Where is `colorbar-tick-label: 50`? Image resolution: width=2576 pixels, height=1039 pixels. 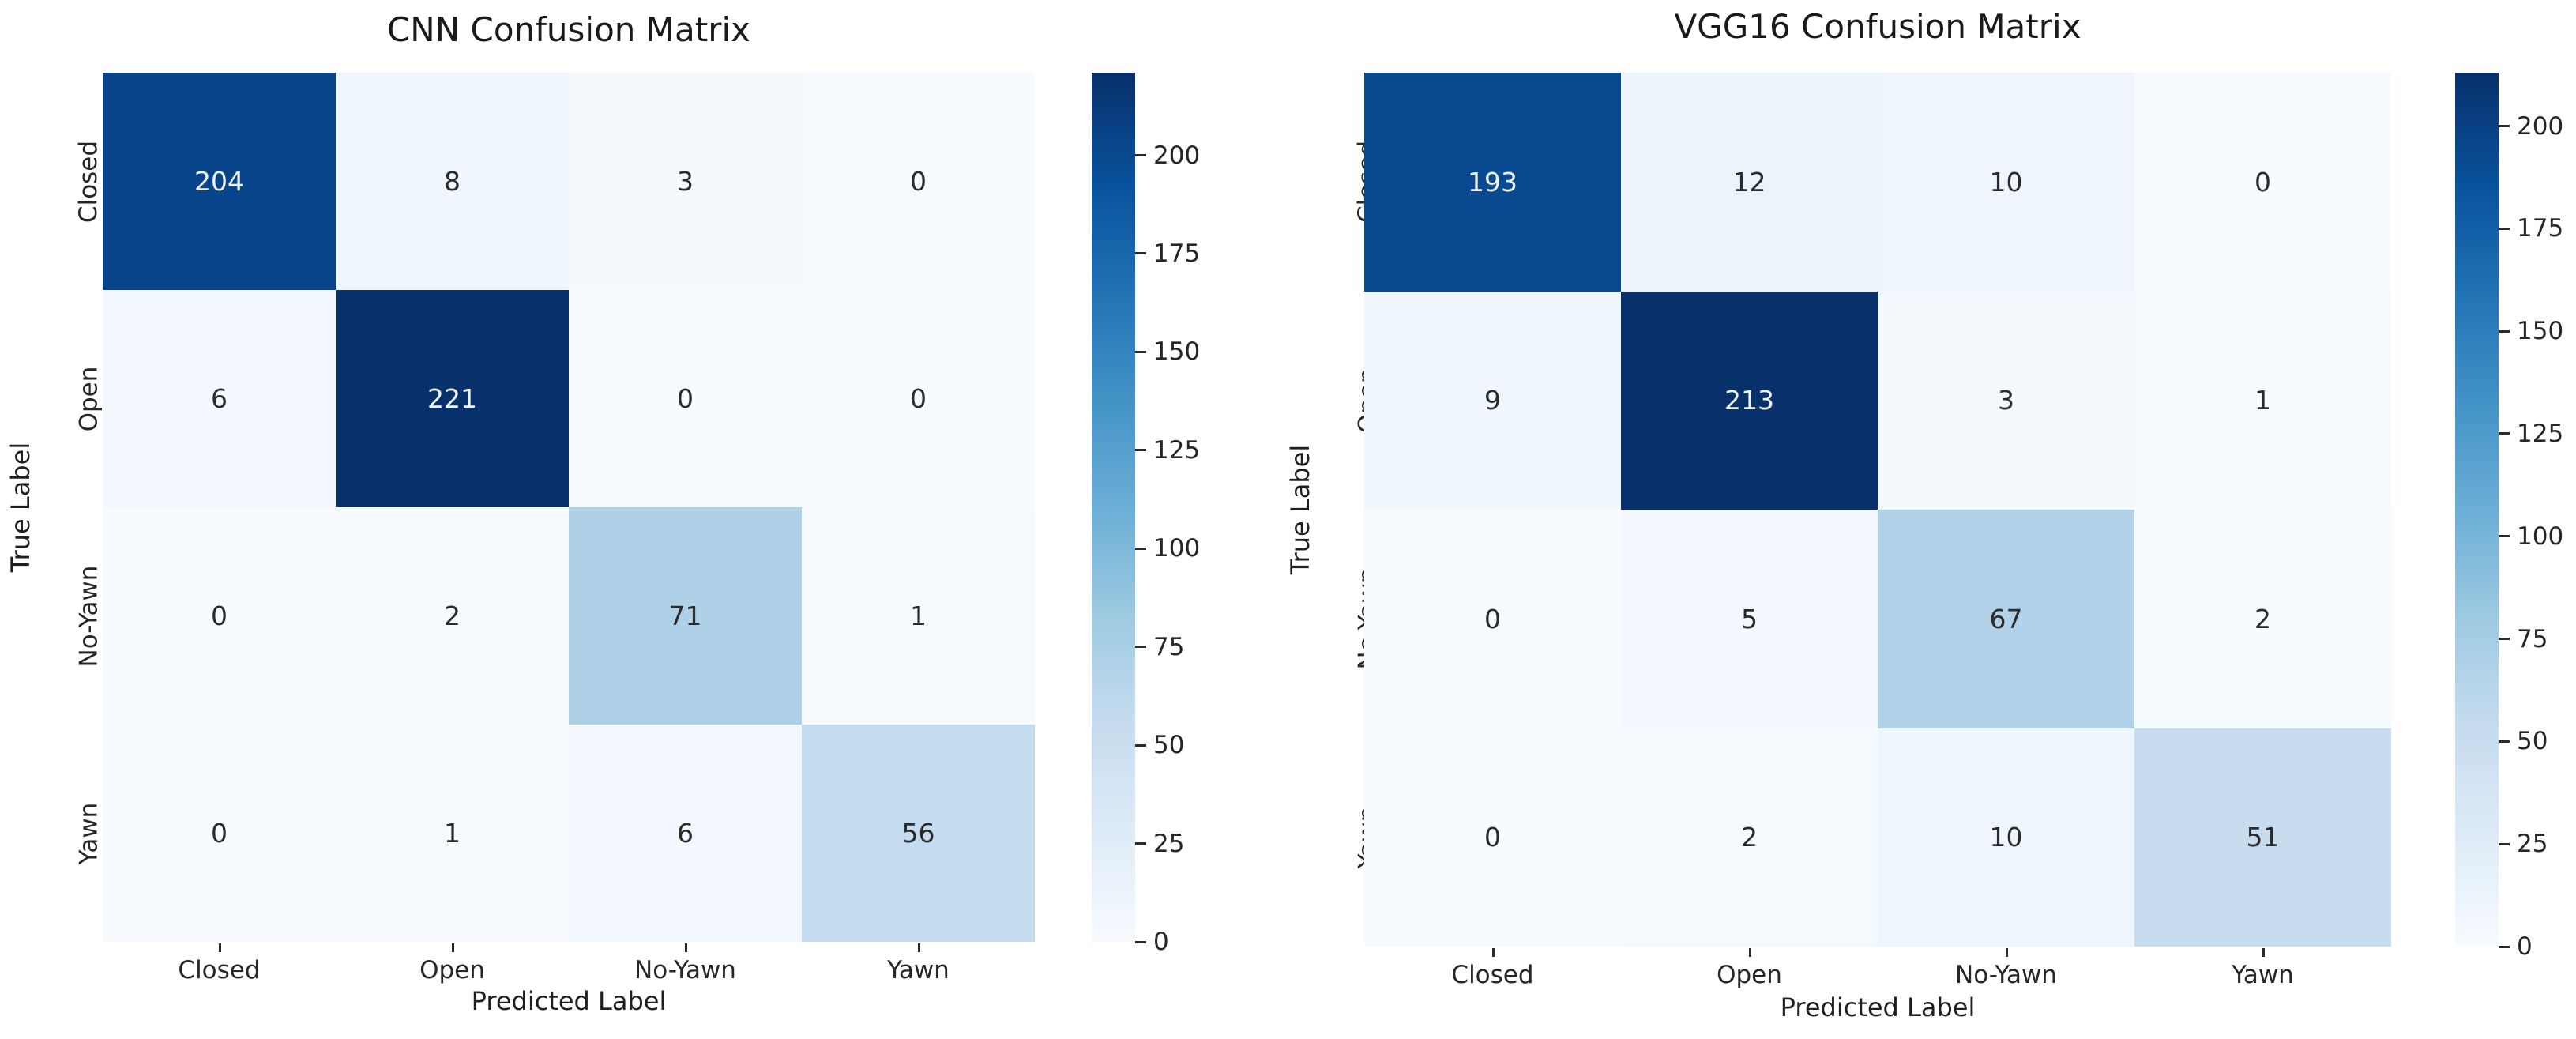 colorbar-tick-label: 50 is located at coordinates (1169, 745).